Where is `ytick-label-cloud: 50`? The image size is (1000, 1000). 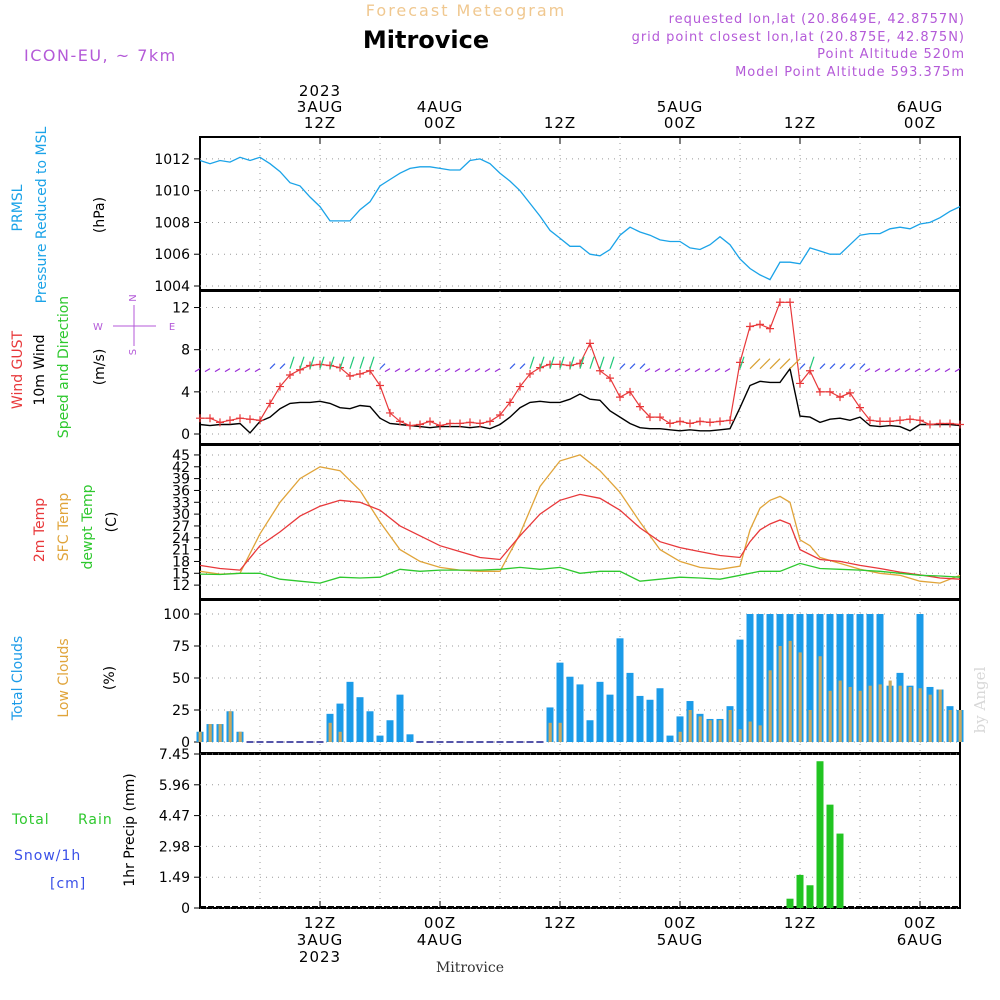 ytick-label-cloud: 50 is located at coordinates (181, 679).